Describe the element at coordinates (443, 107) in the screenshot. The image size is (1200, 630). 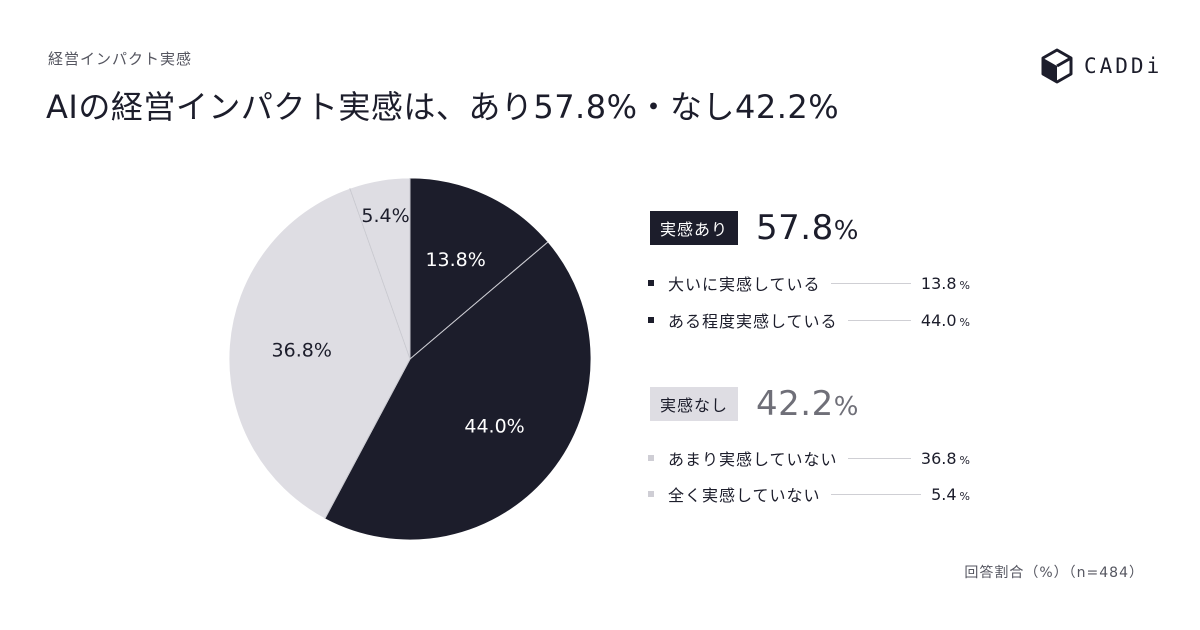
I see `chart-title: AIの経営インパクト実感は、あり57.8%・なし42.2%` at that location.